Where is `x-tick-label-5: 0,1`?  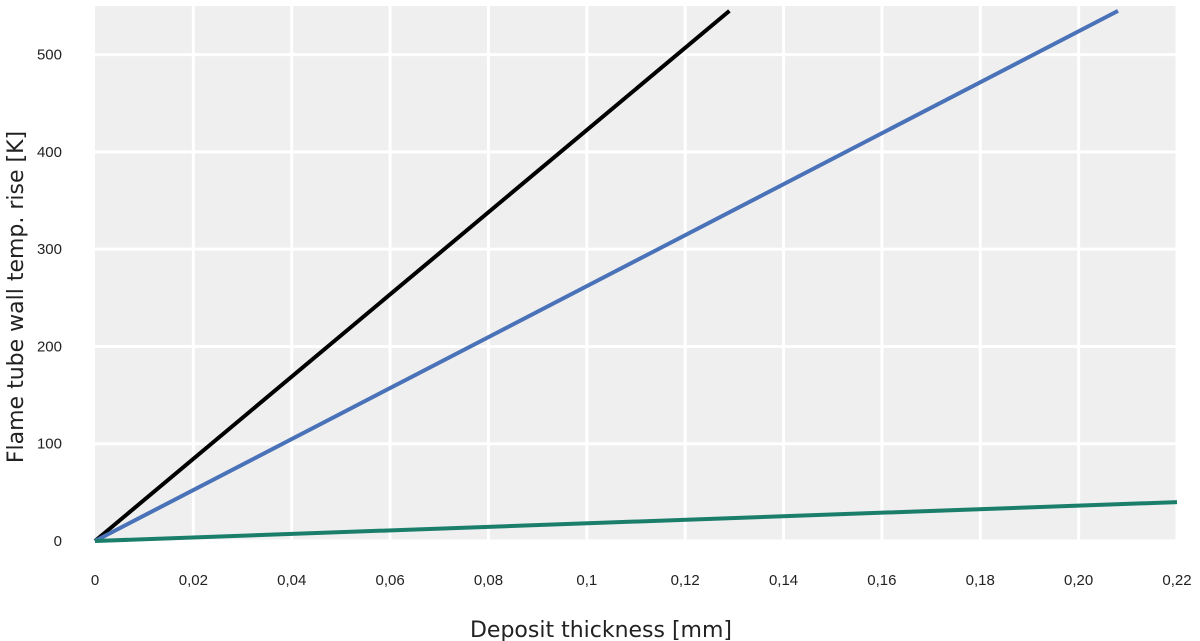 x-tick-label-5: 0,1 is located at coordinates (586, 580).